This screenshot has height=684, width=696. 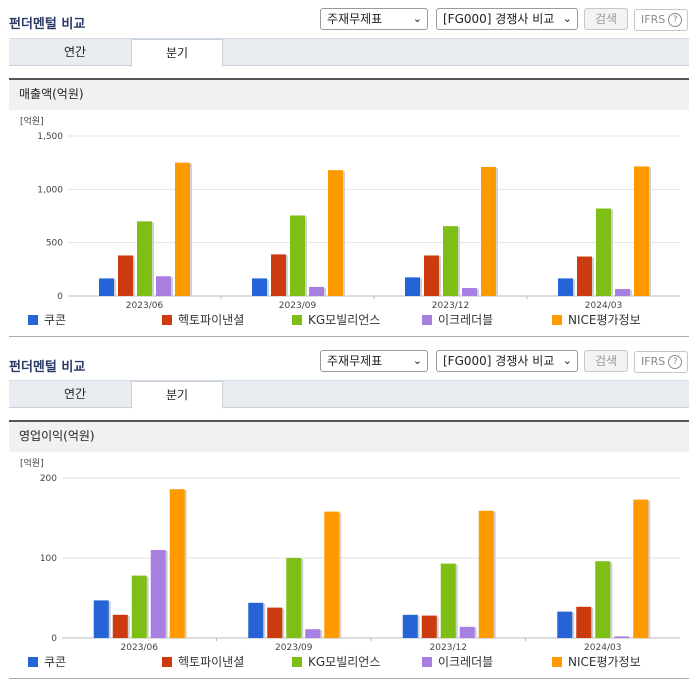 What do you see at coordinates (54, 244) in the screenshot?
I see `y-tick-label: 500` at bounding box center [54, 244].